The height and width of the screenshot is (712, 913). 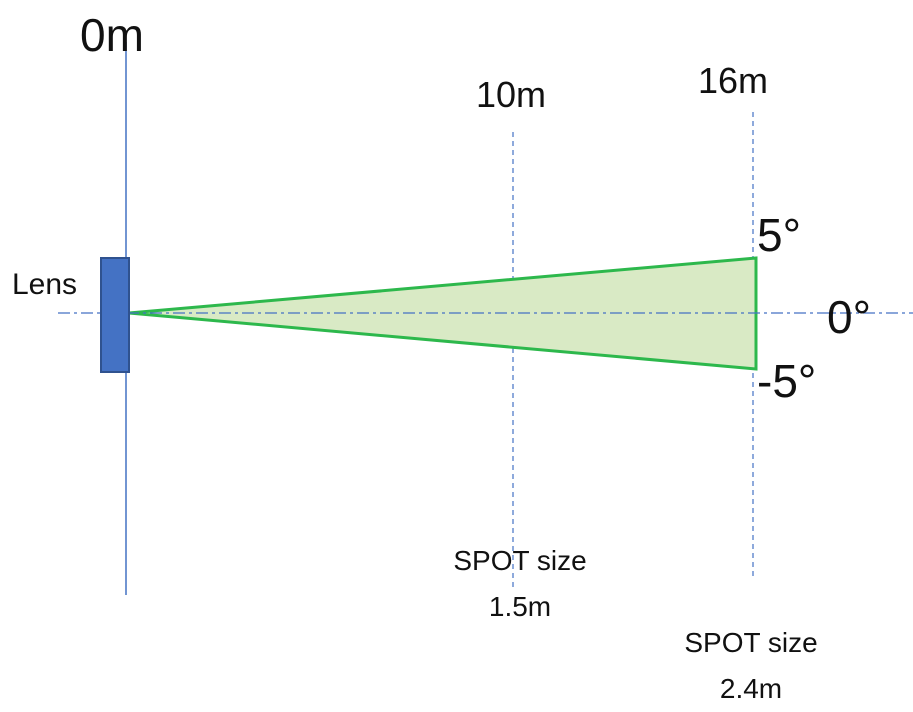 What do you see at coordinates (520, 584) in the screenshot?
I see `mid-spot-note: SPOT size 1.5m` at bounding box center [520, 584].